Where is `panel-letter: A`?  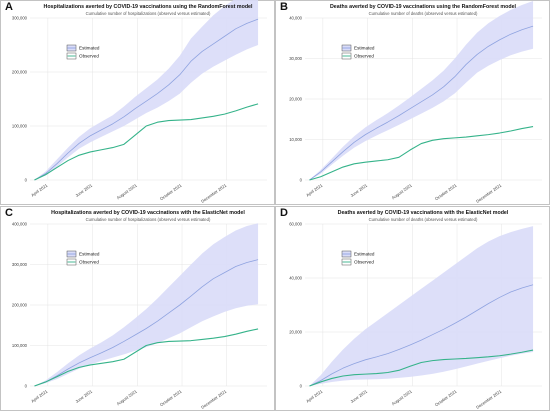
panel-letter: A is located at coordinates (9, 7).